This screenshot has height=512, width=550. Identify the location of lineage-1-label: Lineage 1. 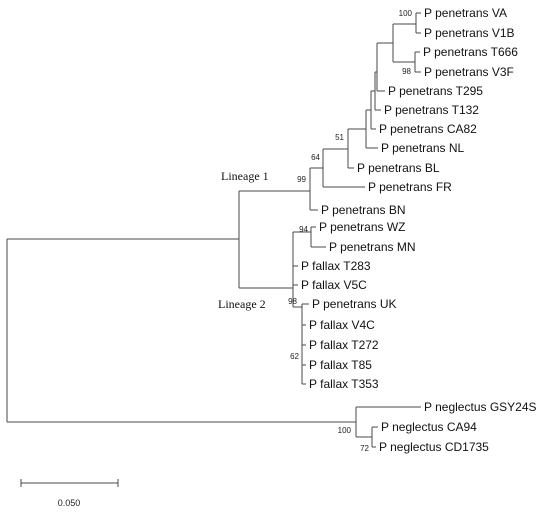
(245, 176).